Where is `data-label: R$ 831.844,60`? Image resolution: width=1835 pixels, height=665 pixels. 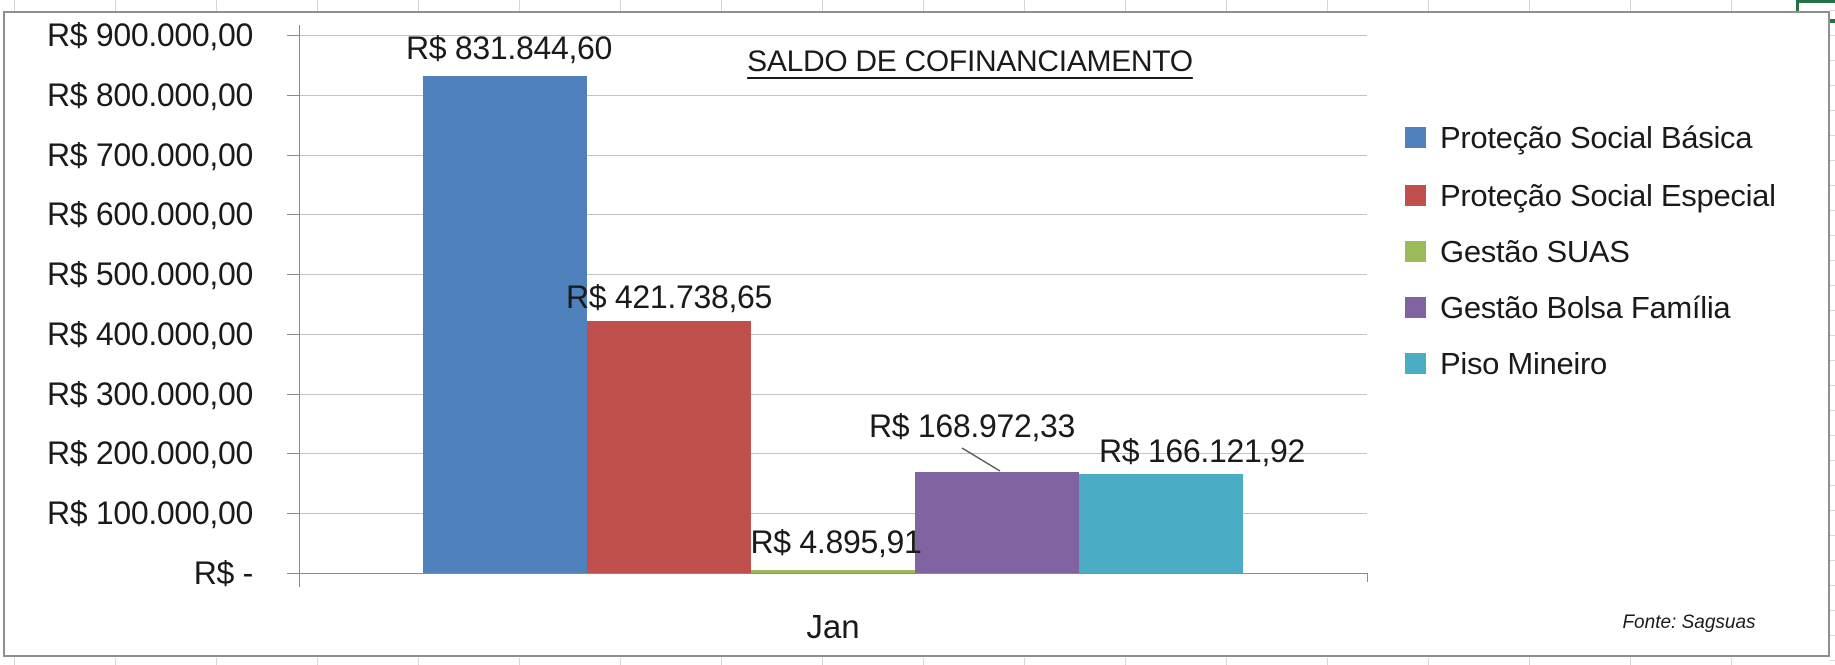
data-label: R$ 831.844,60 is located at coordinates (509, 48).